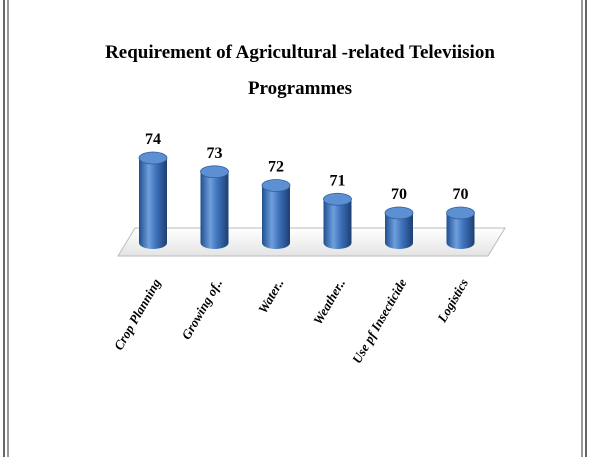 Image resolution: width=590 pixels, height=457 pixels. I want to click on value-label: 73, so click(215, 153).